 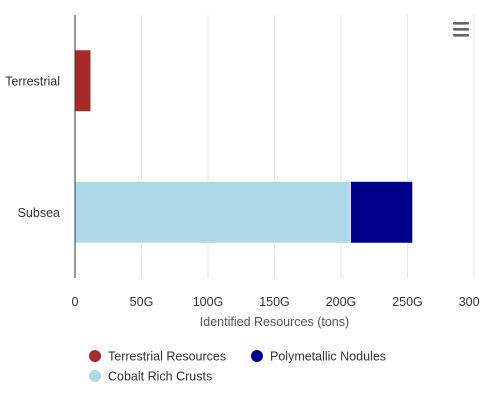 What do you see at coordinates (274, 302) in the screenshot?
I see `x-tick-label: 150G` at bounding box center [274, 302].